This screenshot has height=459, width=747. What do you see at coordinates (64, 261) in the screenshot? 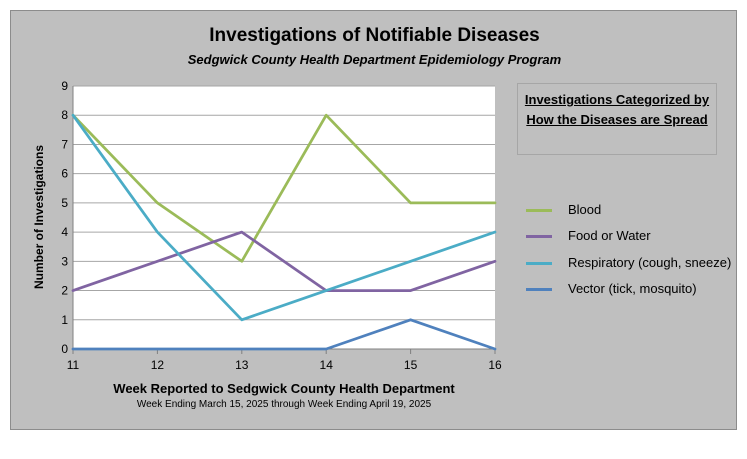
I see `y-tick-label-3: 3` at bounding box center [64, 261].